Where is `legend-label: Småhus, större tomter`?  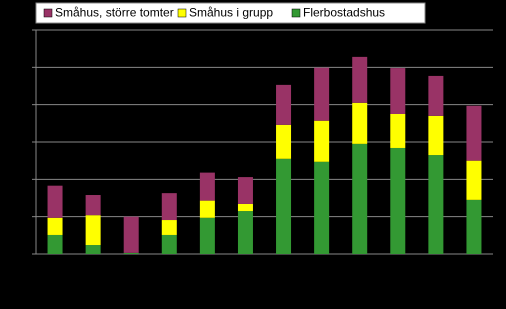 legend-label: Småhus, större tomter is located at coordinates (114, 13).